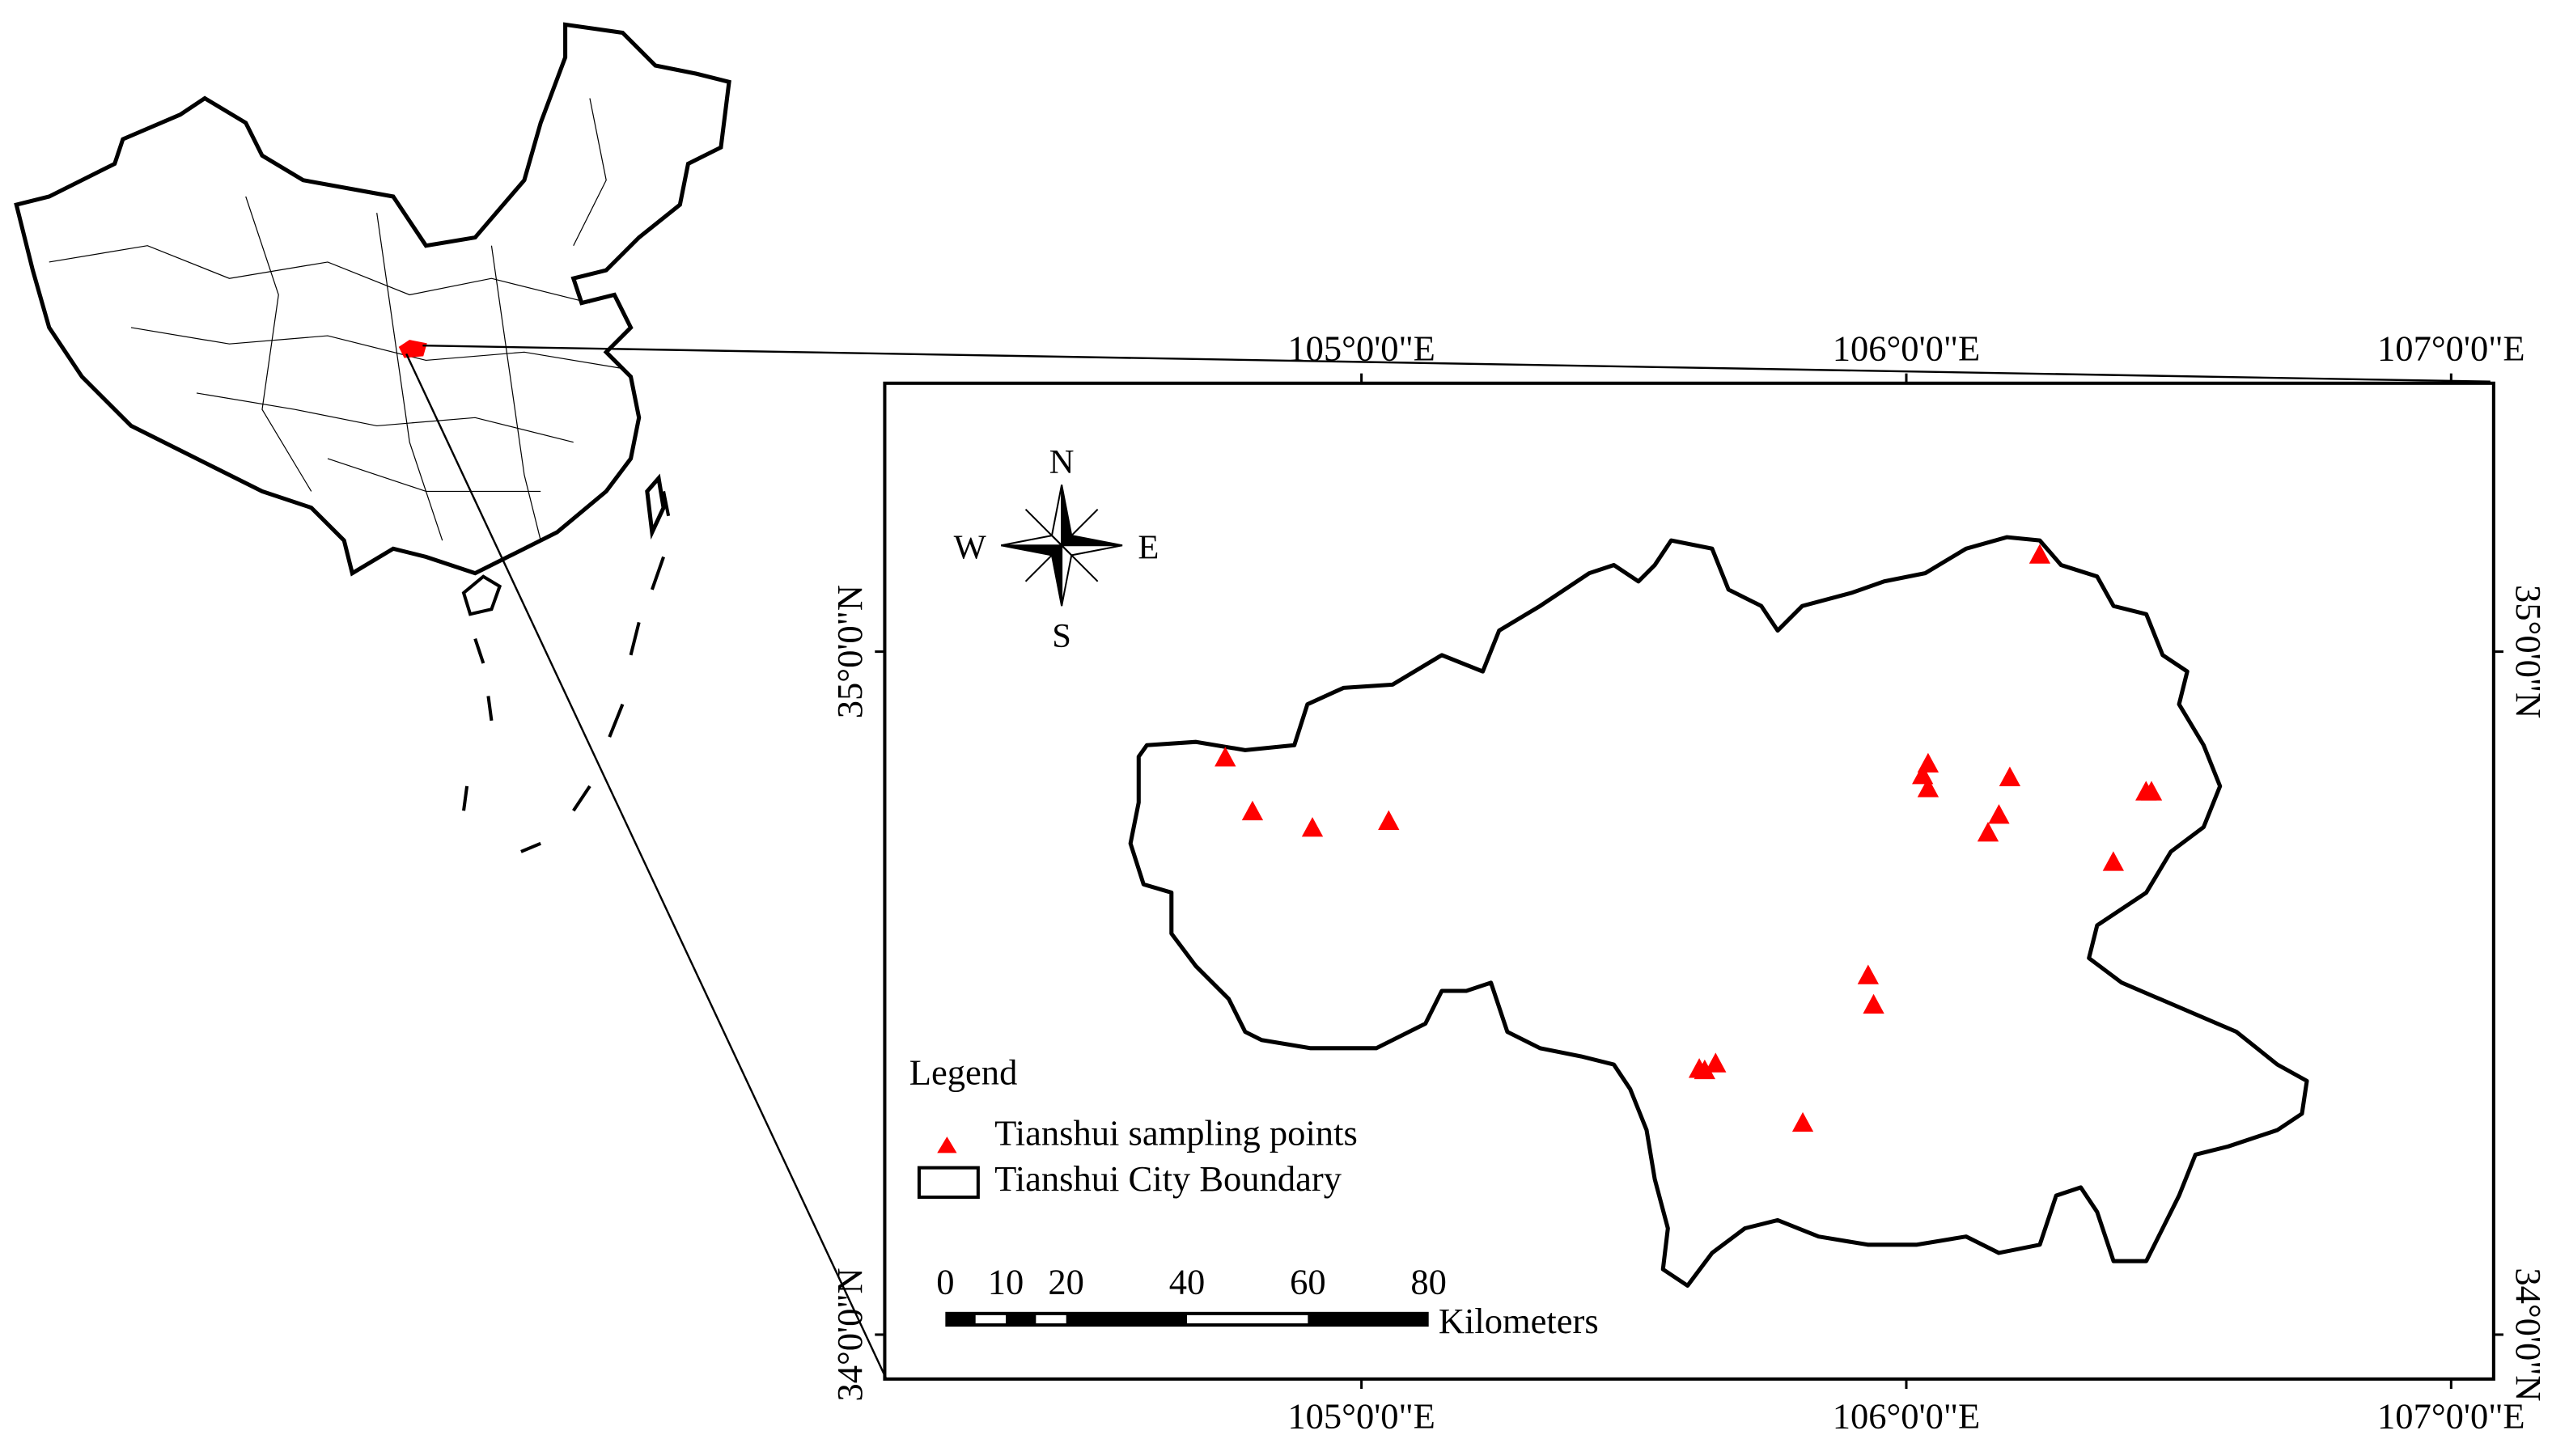 This screenshot has height=1456, width=2569. Describe the element at coordinates (970, 547) in the screenshot. I see `compass-w: W` at that location.